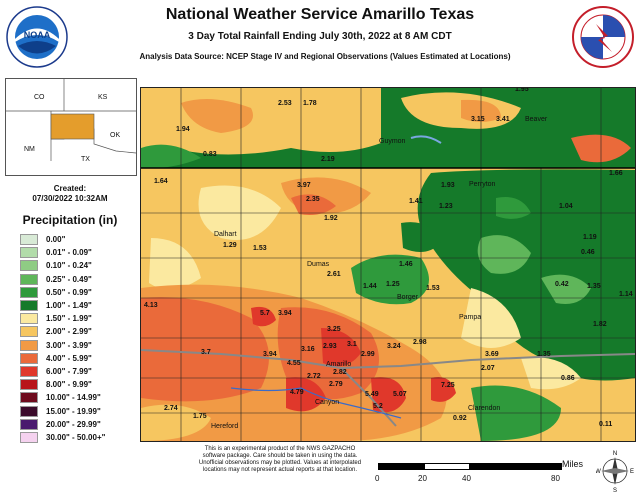  What do you see at coordinates (70, 198) in the screenshot?
I see `created-date: 07/30/2022 10:32AM` at bounding box center [70, 198].